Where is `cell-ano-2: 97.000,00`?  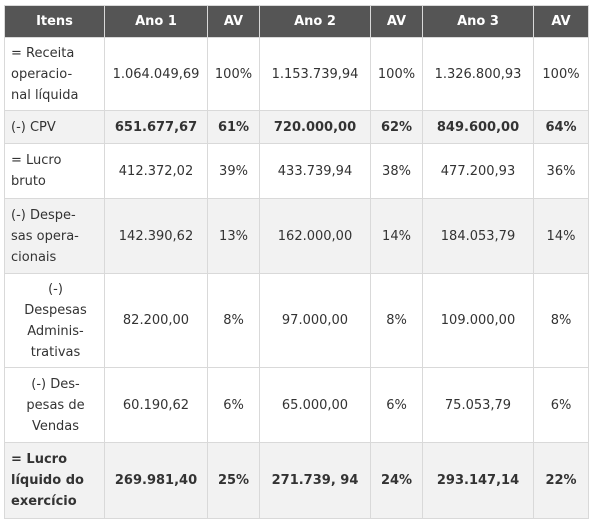 cell-ano-2: 97.000,00 is located at coordinates (315, 320).